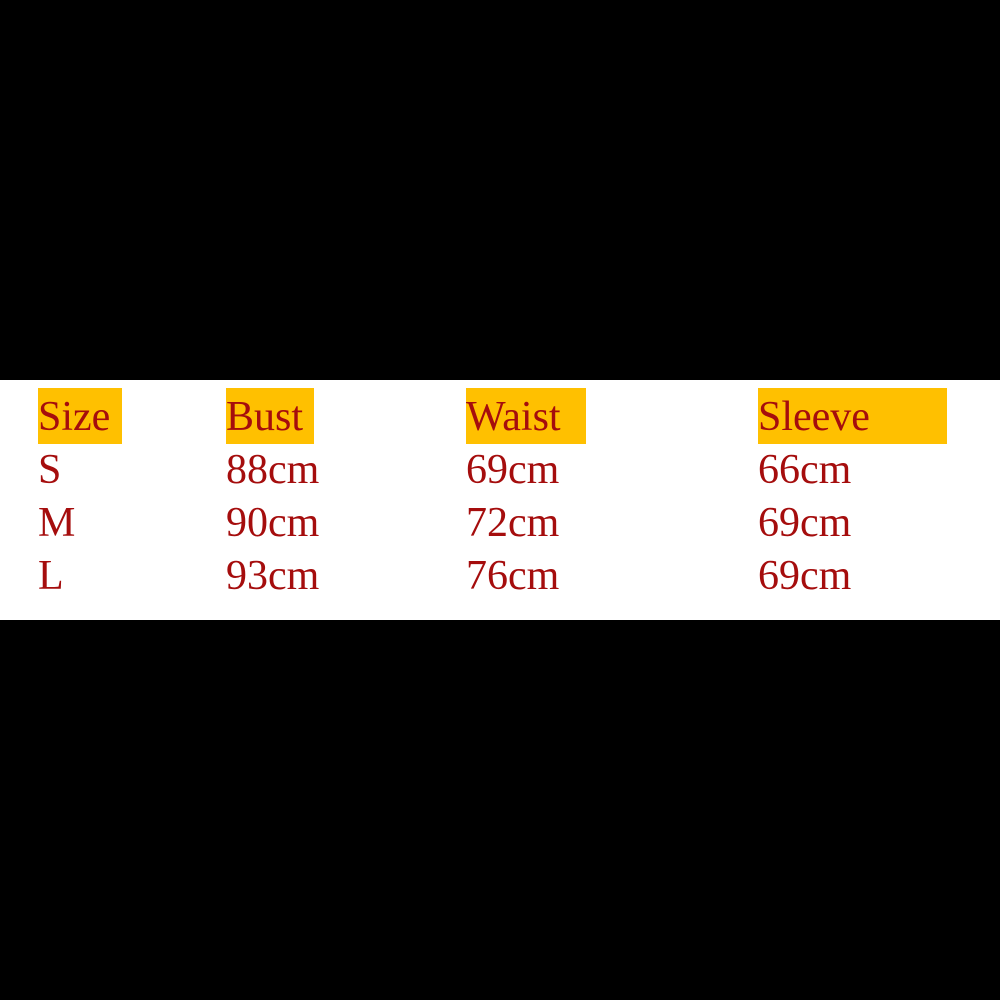 This screenshot has width=1000, height=1000. What do you see at coordinates (50, 470) in the screenshot?
I see `table-cell: S` at bounding box center [50, 470].